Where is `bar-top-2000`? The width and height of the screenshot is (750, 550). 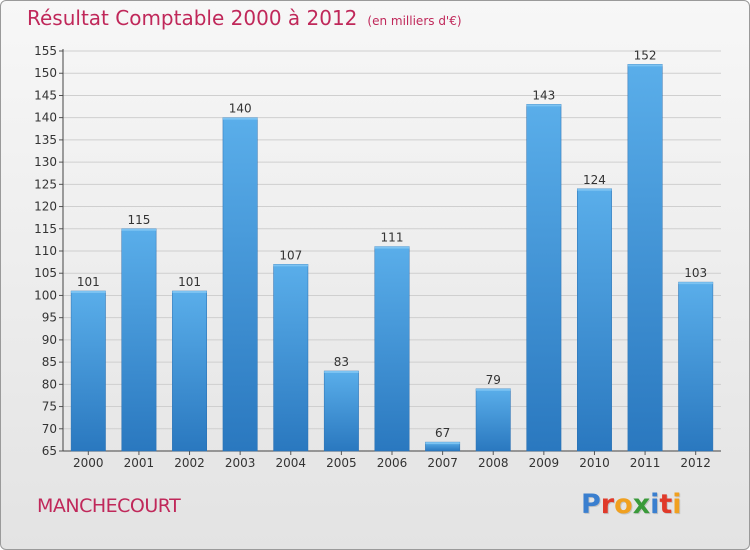
bar-top-2000 is located at coordinates (88, 292).